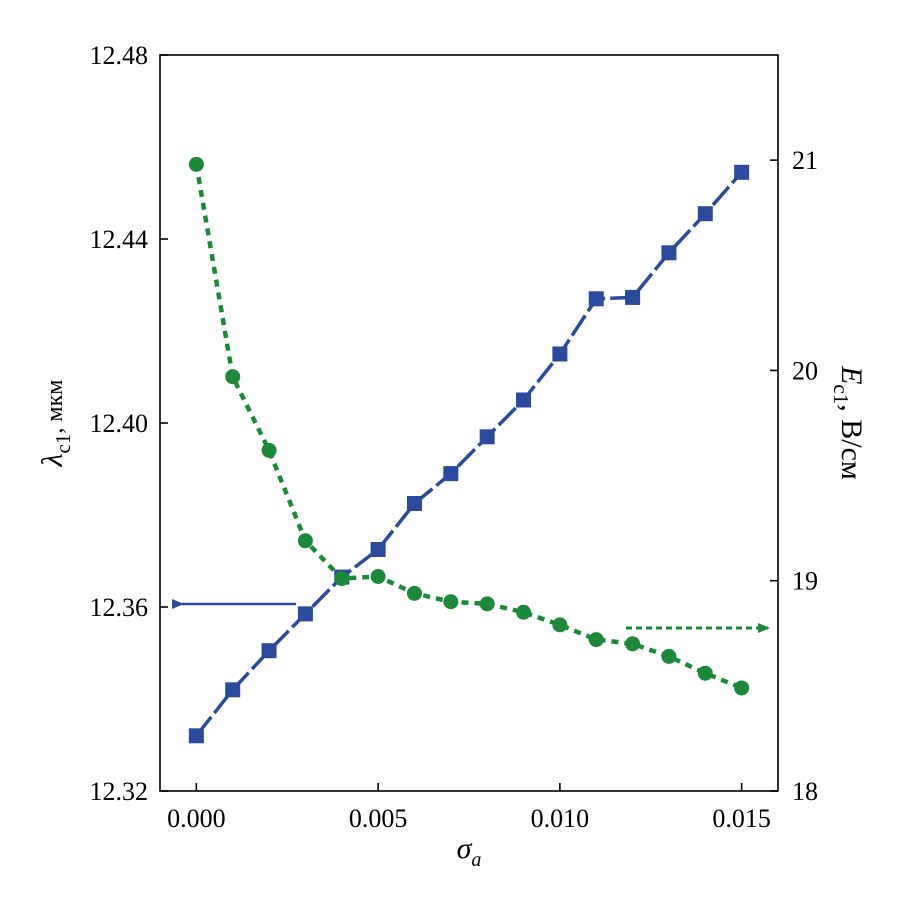 The height and width of the screenshot is (904, 904). Describe the element at coordinates (794, 476) in the screenshot. I see `y-right-axis-ticks: 18 19 20 21` at that location.